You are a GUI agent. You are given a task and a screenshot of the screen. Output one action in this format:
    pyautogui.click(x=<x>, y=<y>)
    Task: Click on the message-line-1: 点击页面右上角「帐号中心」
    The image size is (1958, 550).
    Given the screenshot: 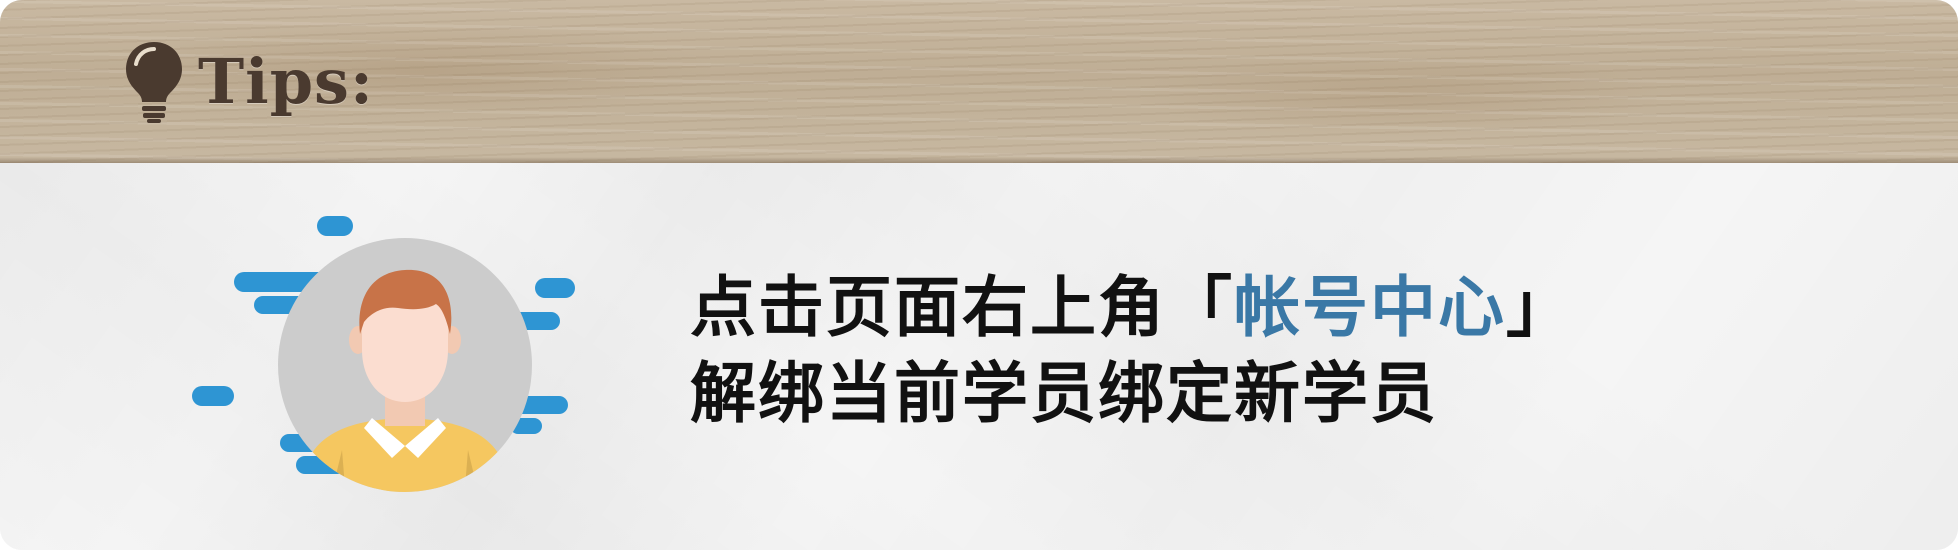 What is the action you would take?
    pyautogui.click(x=1132, y=308)
    